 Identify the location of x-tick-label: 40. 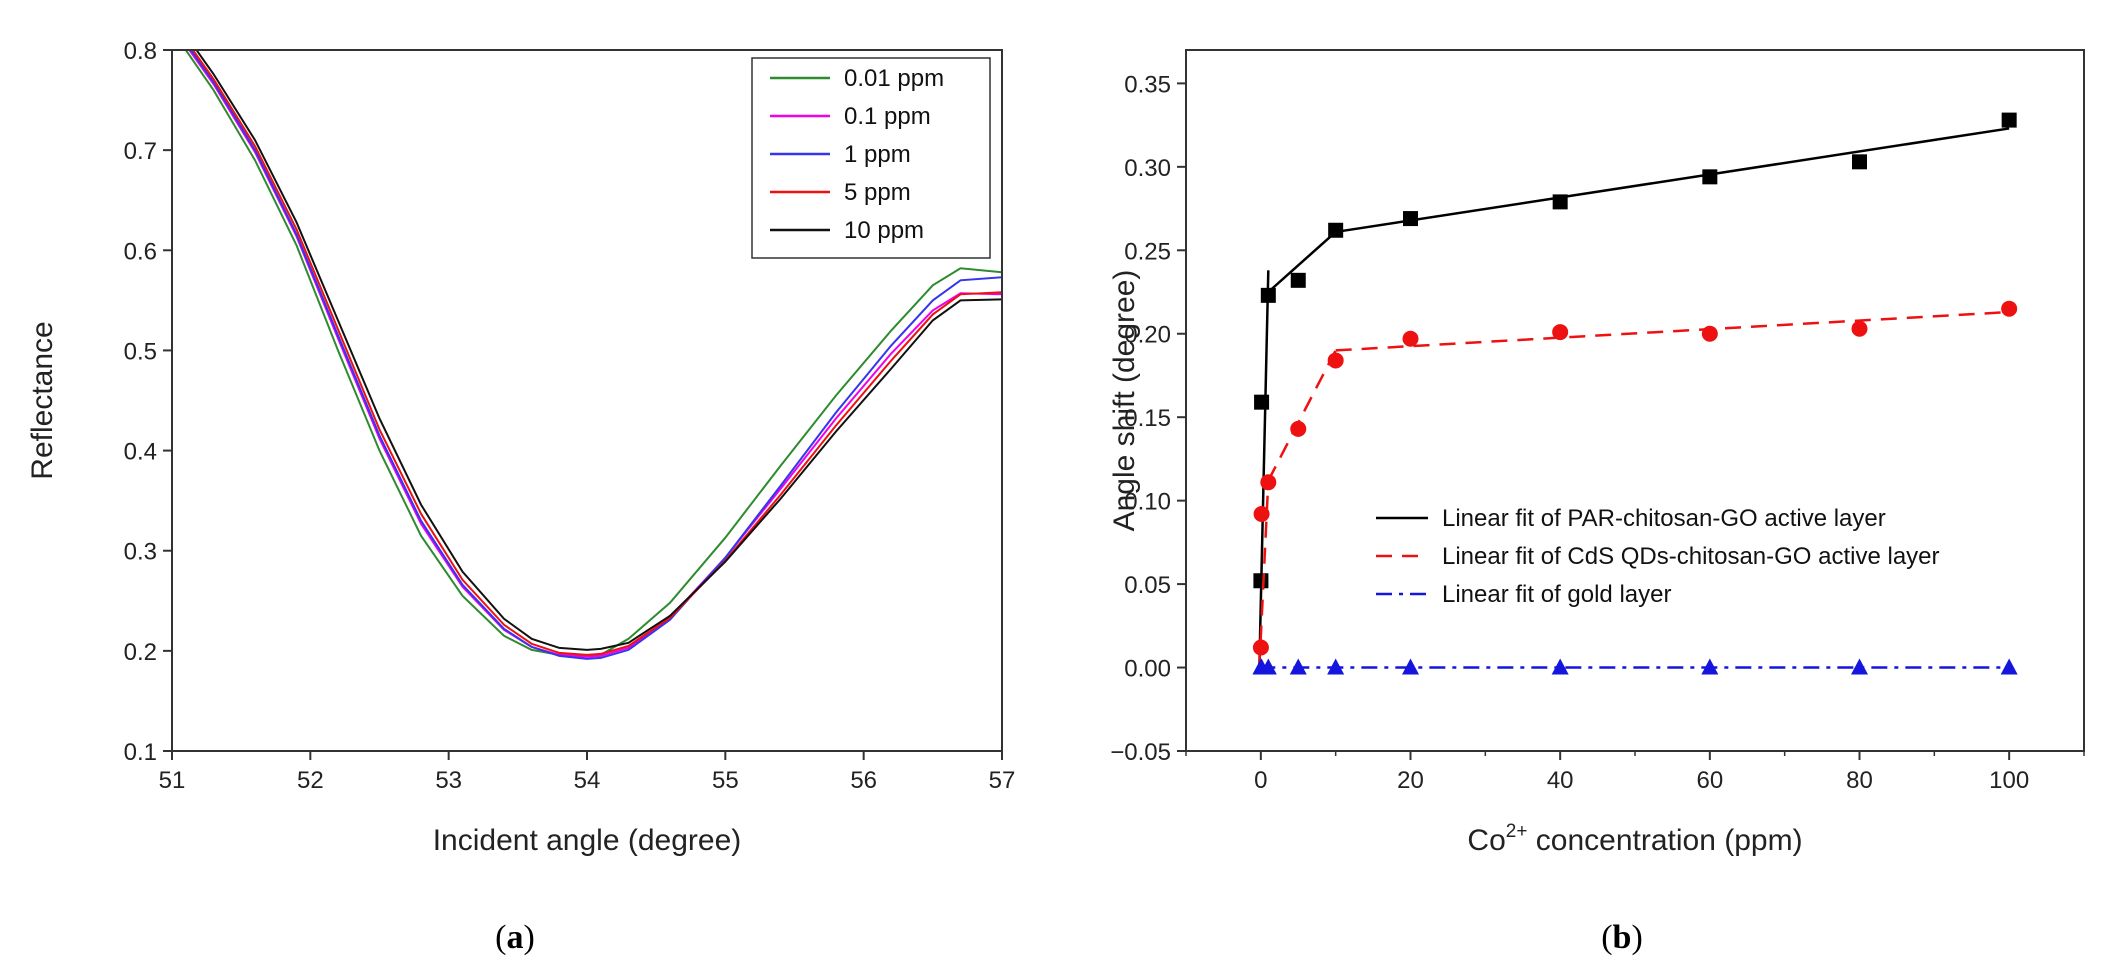
(1560, 780).